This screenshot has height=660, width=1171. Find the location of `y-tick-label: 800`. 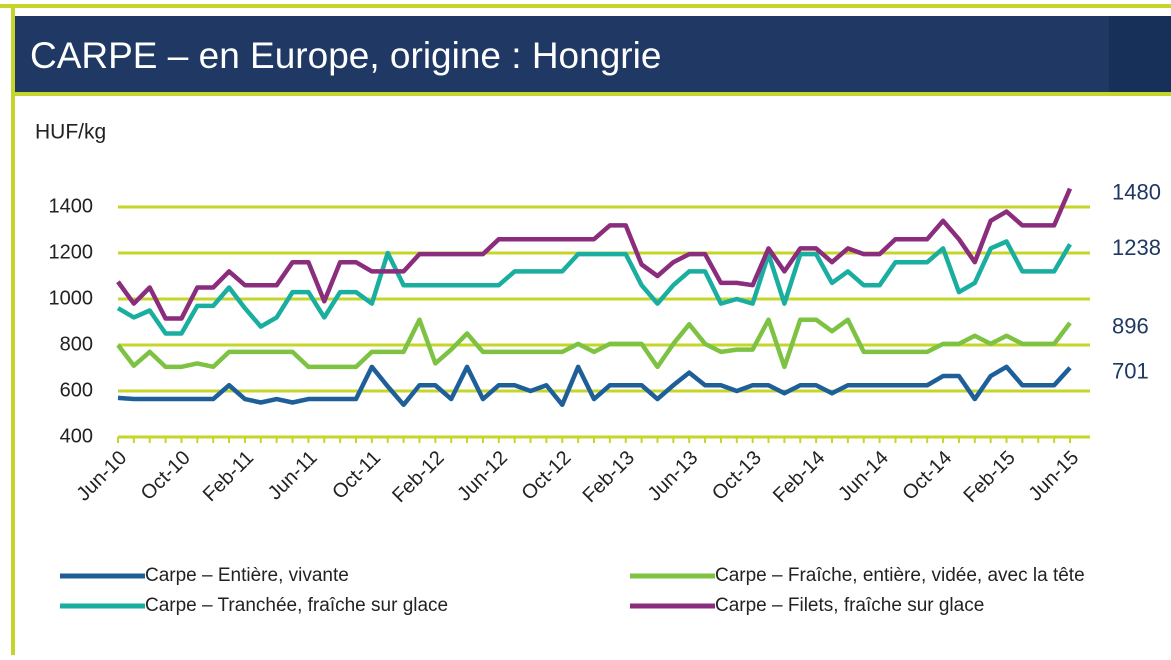

y-tick-label: 800 is located at coordinates (76, 344).